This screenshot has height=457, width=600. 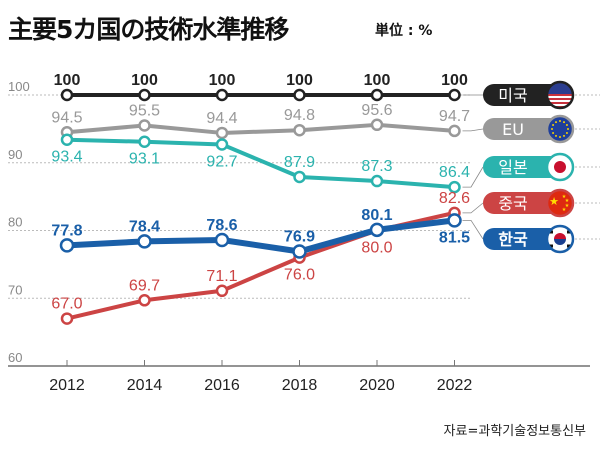 What do you see at coordinates (512, 203) in the screenshot?
I see `legend-label-china: 중국` at bounding box center [512, 203].